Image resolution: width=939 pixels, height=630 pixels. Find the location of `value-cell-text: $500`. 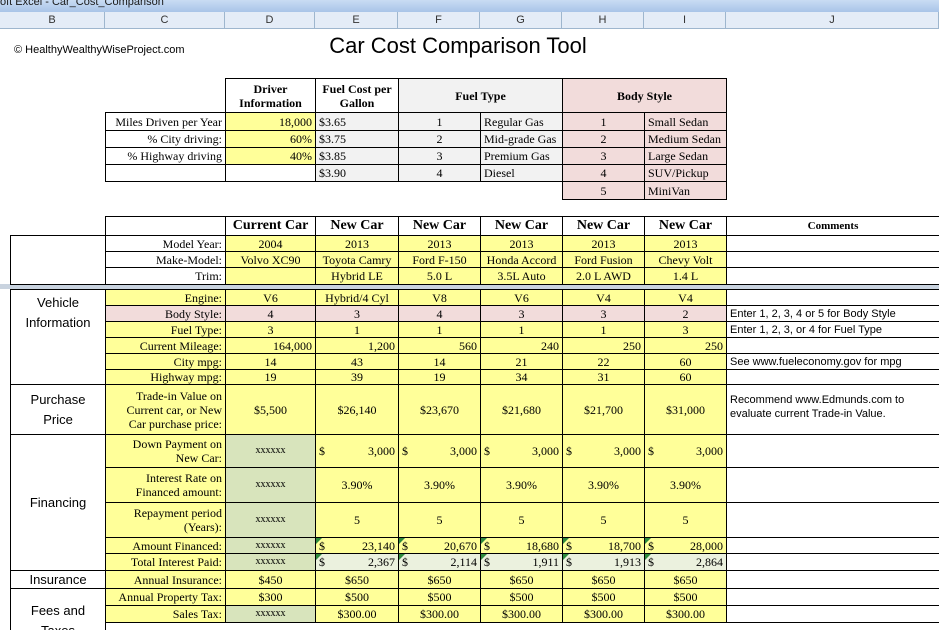

value-cell-text: $500 is located at coordinates (439, 597).